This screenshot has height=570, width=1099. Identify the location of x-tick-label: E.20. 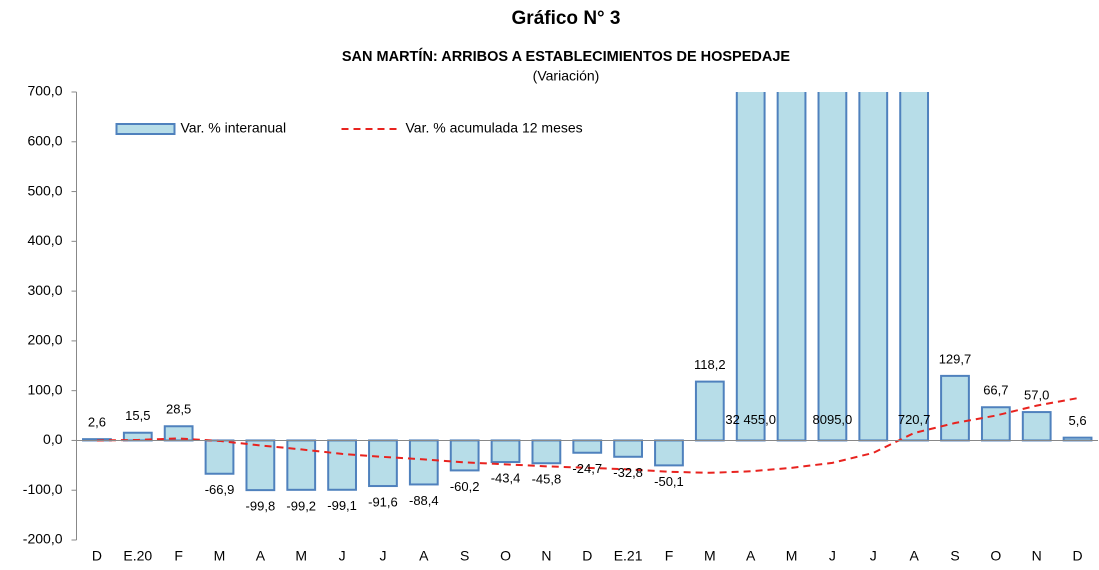
(137, 556).